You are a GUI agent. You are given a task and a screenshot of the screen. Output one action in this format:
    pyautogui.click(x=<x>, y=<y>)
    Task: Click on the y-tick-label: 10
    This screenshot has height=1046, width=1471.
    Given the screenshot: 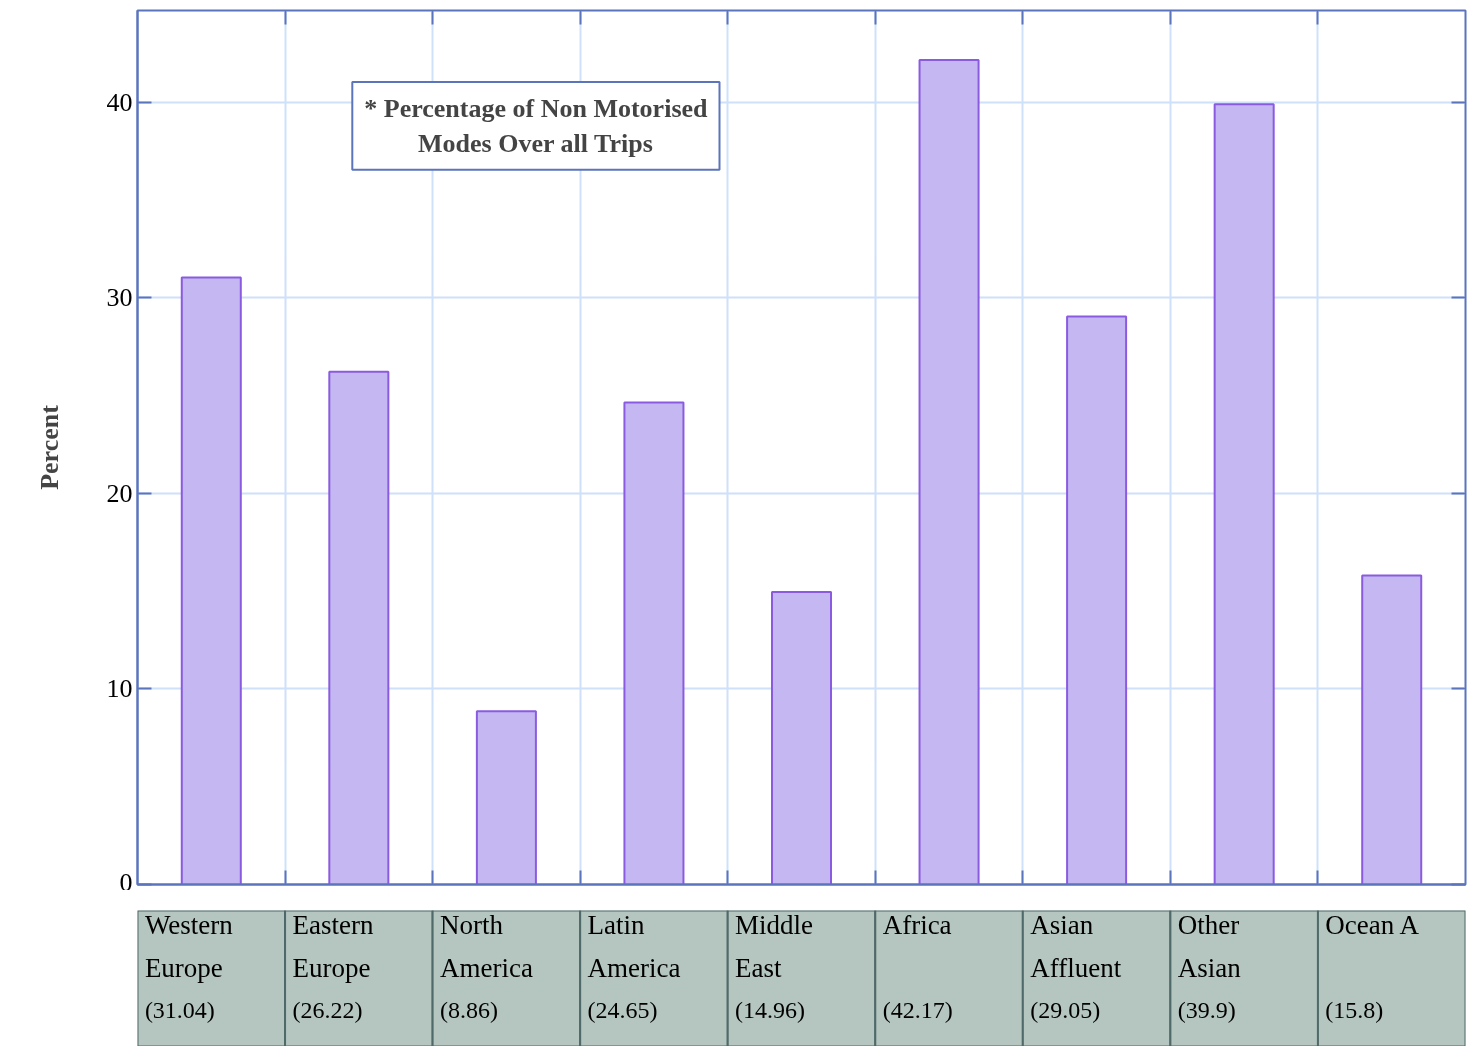 What is the action you would take?
    pyautogui.click(x=119, y=689)
    